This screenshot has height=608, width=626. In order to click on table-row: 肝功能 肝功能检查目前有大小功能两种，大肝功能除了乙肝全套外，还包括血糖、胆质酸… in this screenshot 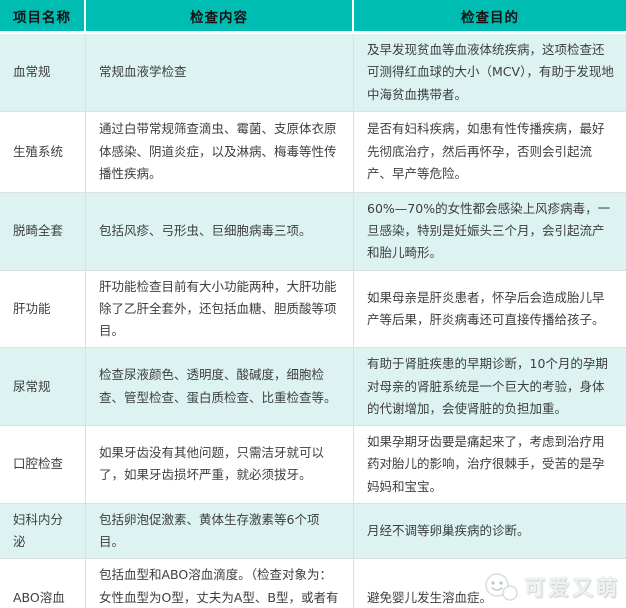, I will do `click(313, 309)`.